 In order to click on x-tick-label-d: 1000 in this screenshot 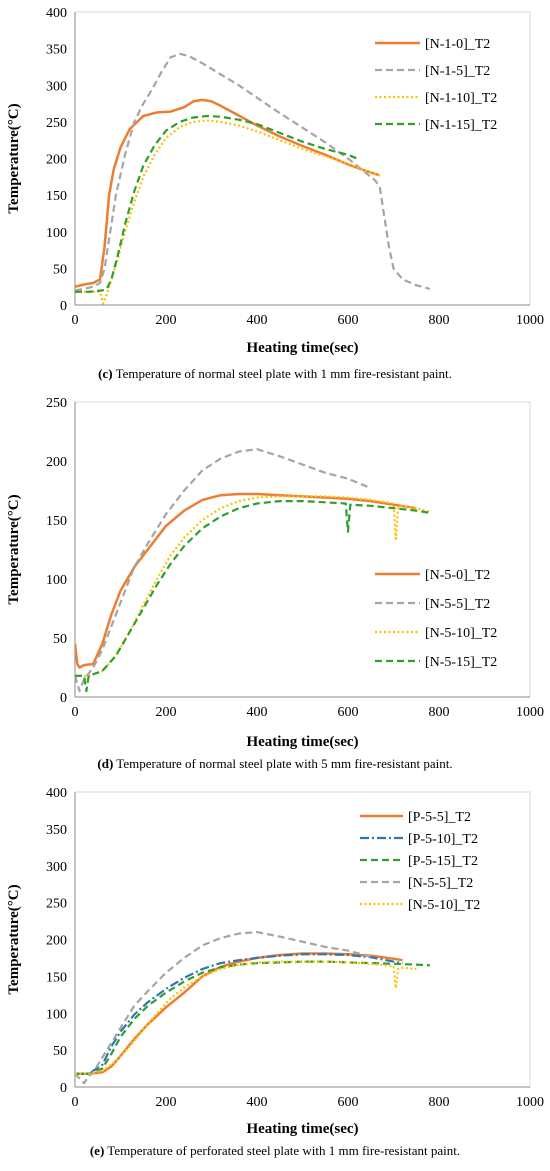, I will do `click(530, 712)`.